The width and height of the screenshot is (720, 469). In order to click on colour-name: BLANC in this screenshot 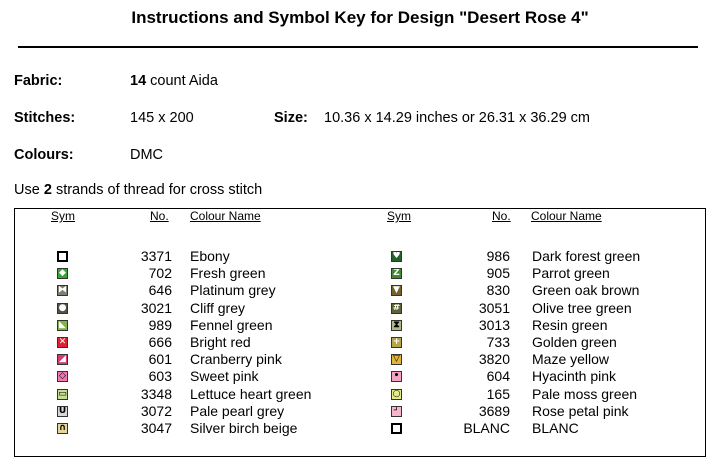, I will do `click(555, 428)`.